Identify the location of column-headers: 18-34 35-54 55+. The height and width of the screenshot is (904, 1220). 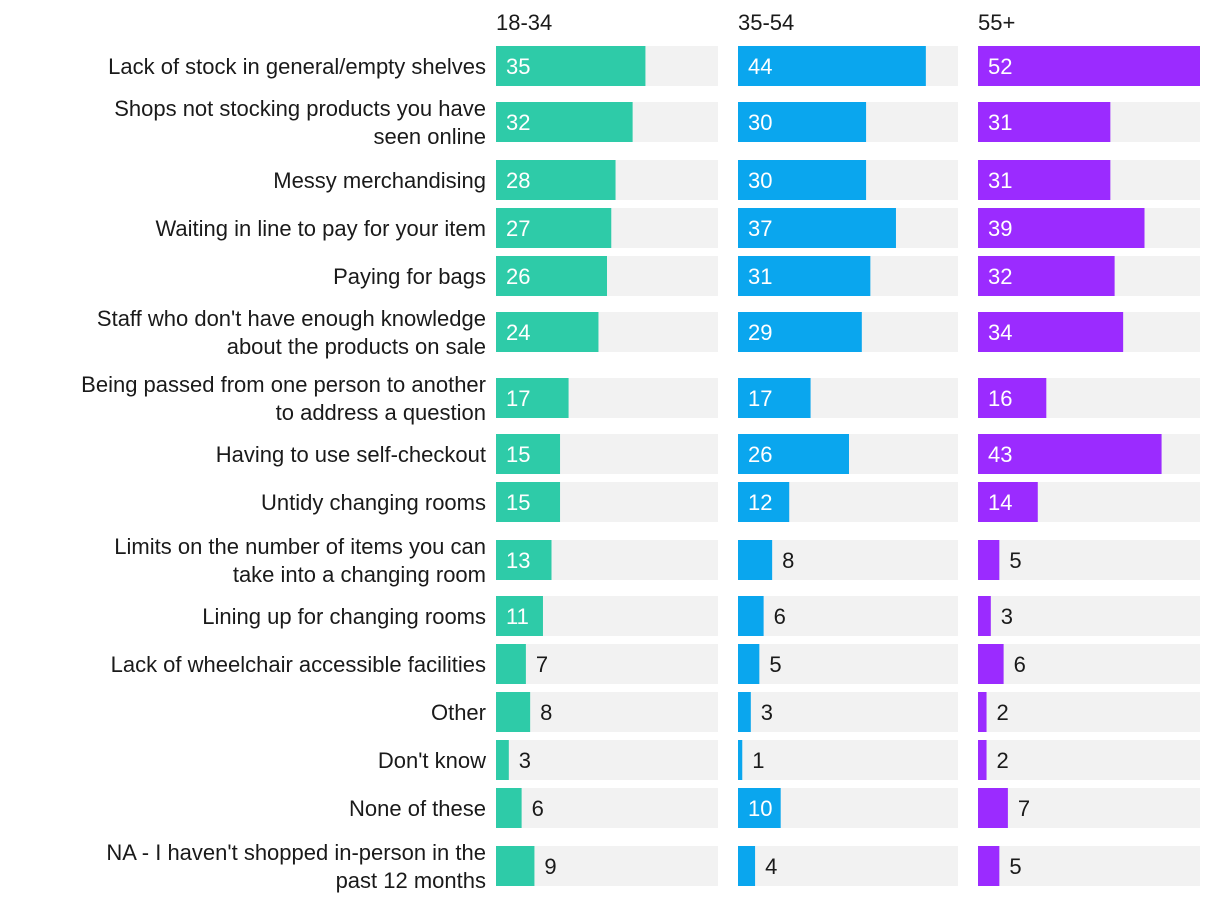
(755, 22).